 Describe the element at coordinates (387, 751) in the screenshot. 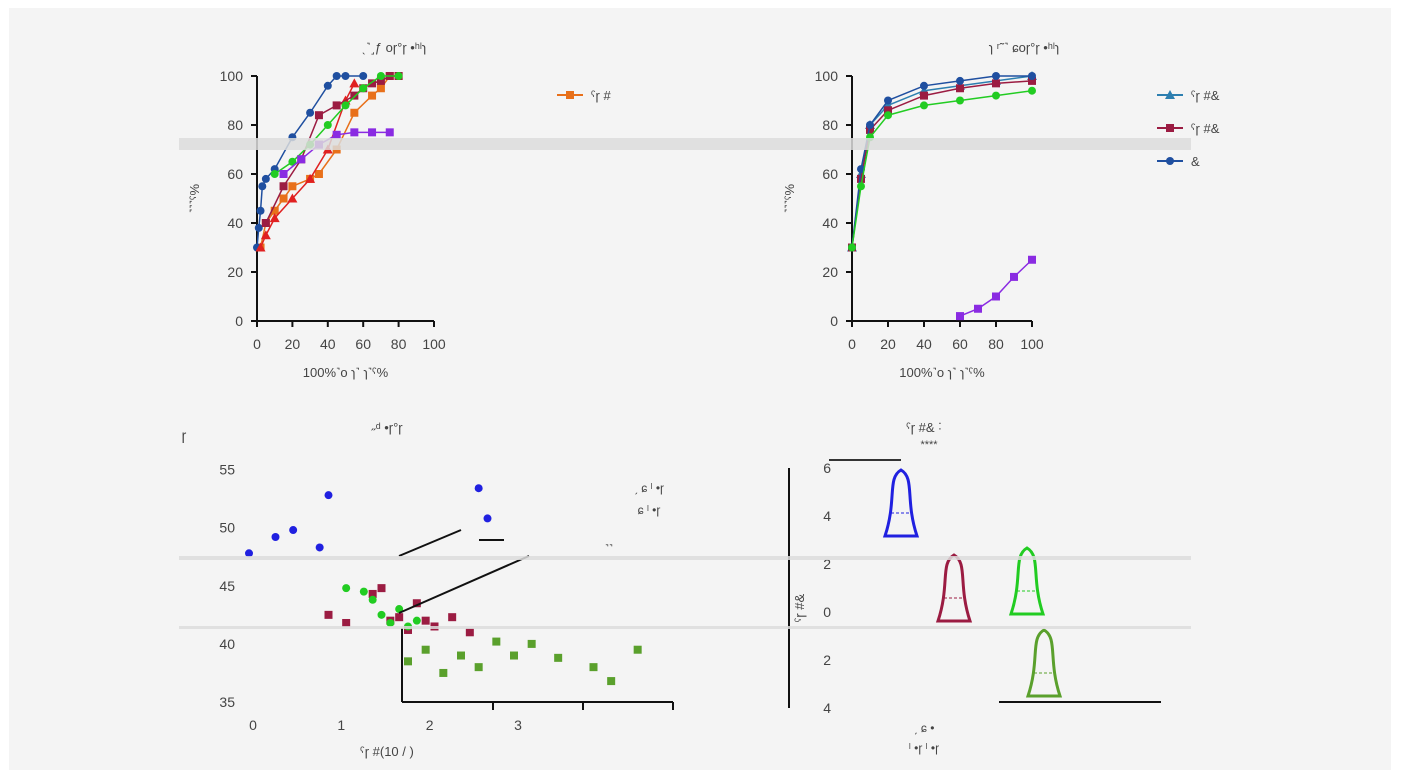

I see `x-axis-label: ˁɼ #(10 / )` at that location.